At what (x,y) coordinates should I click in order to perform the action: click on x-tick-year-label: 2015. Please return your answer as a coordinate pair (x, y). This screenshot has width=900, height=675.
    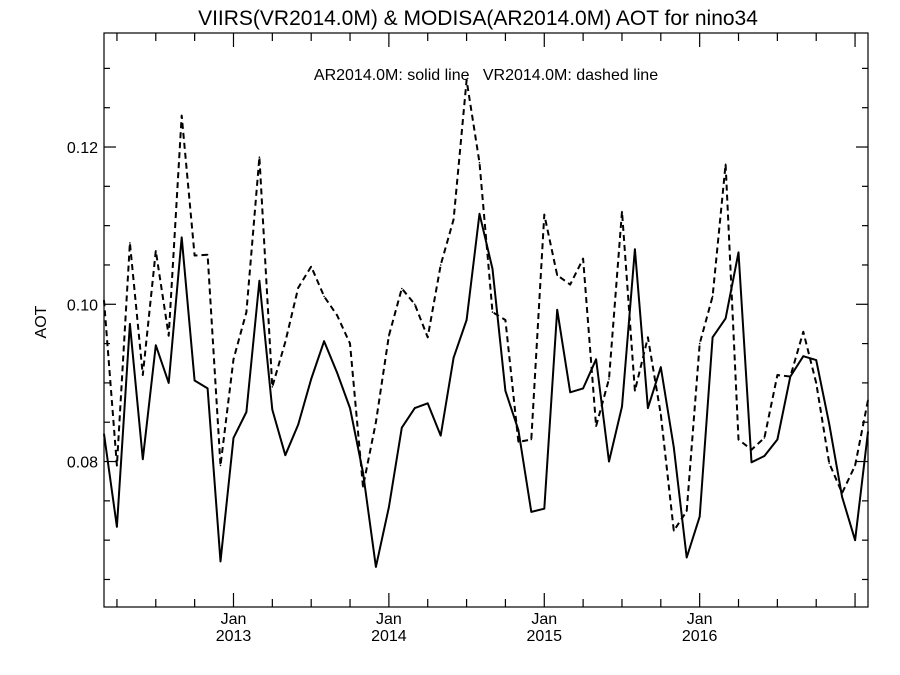
    Looking at the image, I should click on (544, 636).